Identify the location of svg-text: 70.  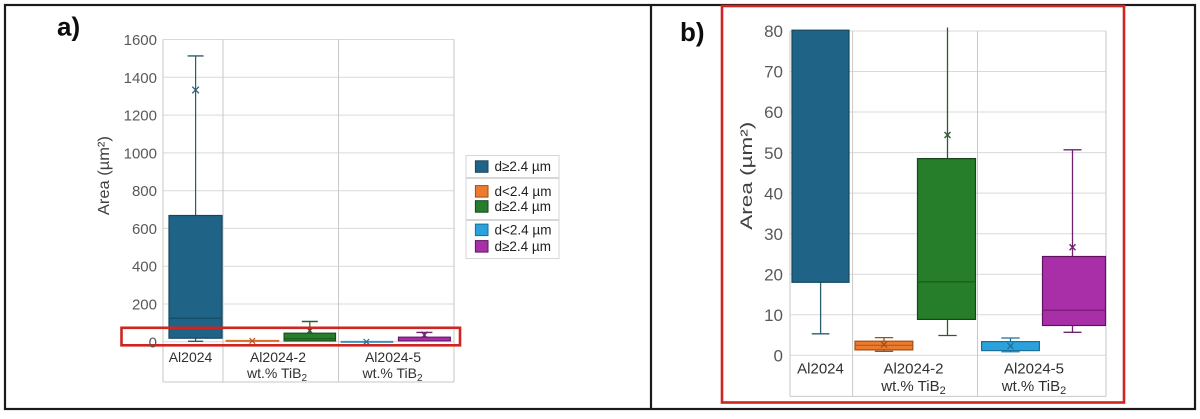
(773, 72).